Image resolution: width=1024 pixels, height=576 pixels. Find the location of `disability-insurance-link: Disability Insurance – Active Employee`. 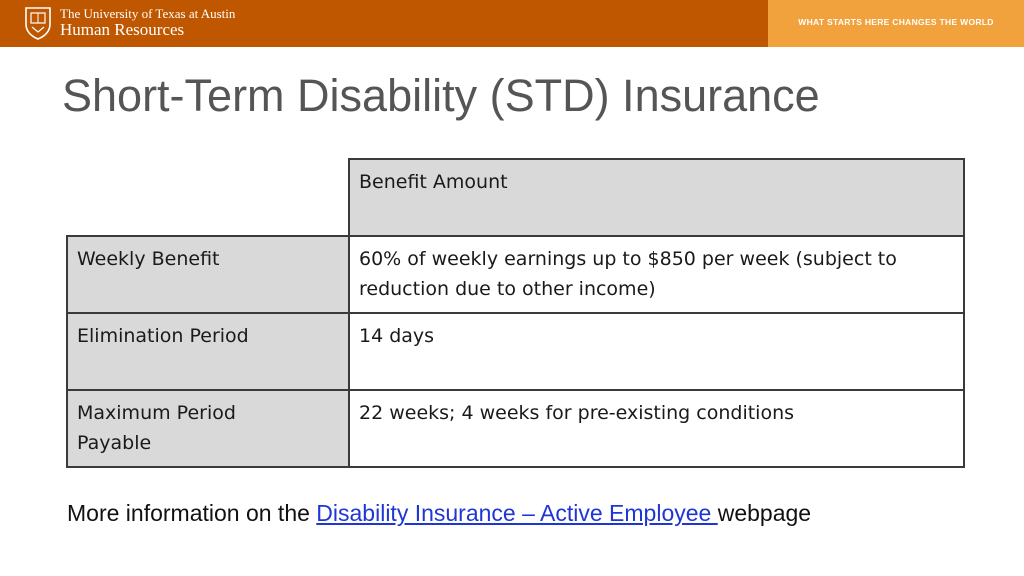

disability-insurance-link: Disability Insurance – Active Employee is located at coordinates (517, 513).